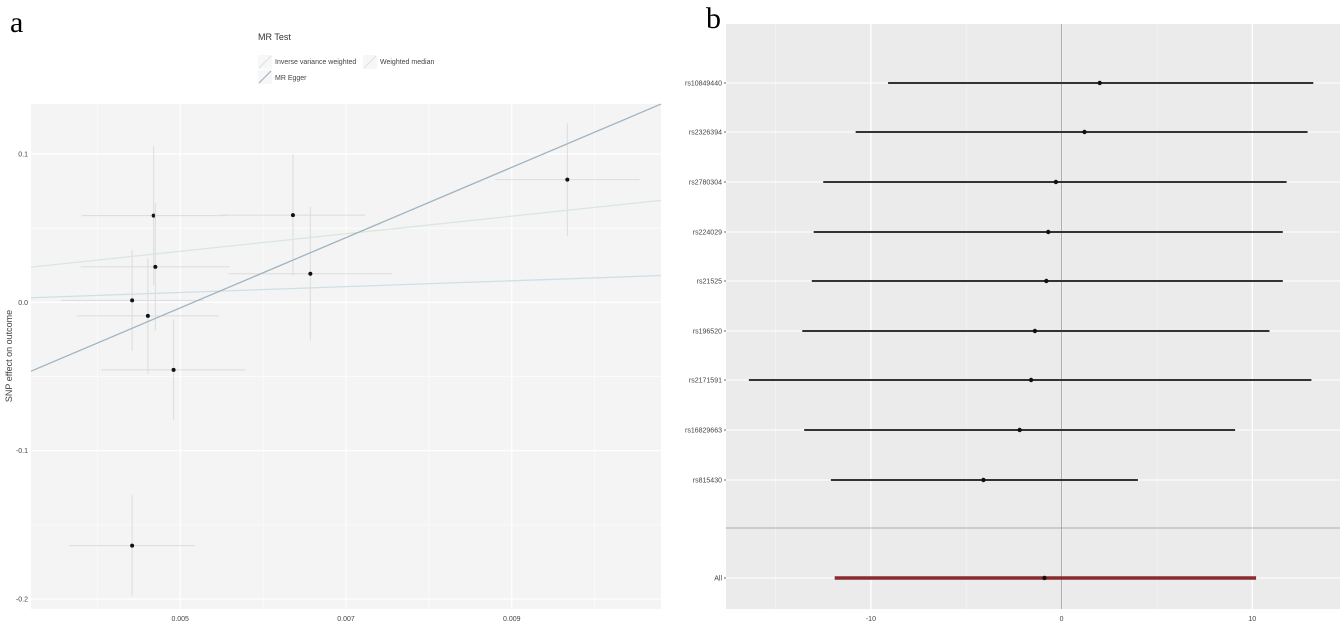 The height and width of the screenshot is (635, 1344). I want to click on summary-marker, so click(1044, 578).